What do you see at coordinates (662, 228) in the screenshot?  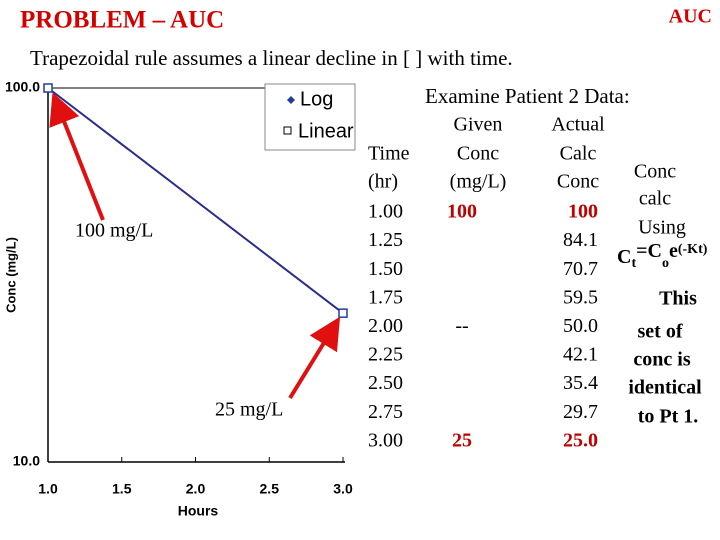 I see `note-line: Using` at bounding box center [662, 228].